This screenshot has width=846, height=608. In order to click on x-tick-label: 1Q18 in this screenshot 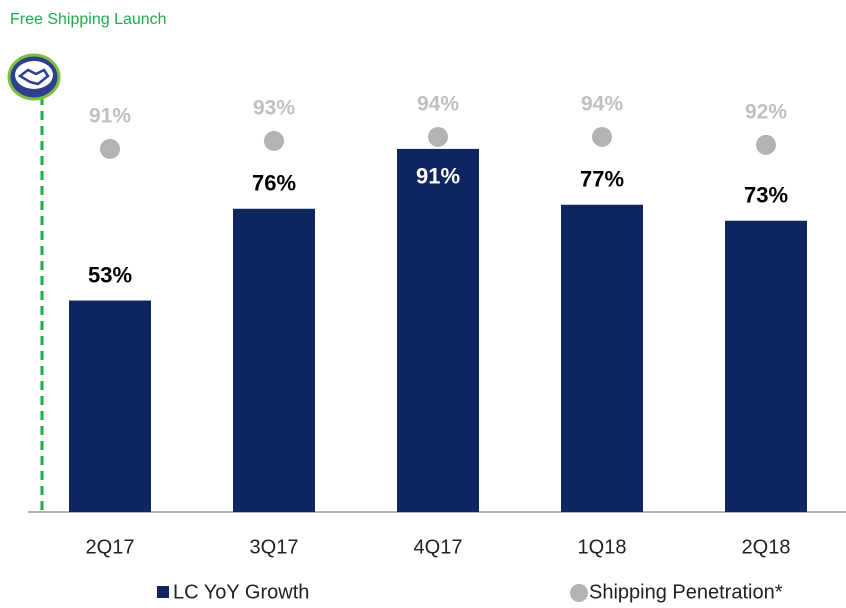, I will do `click(602, 547)`.